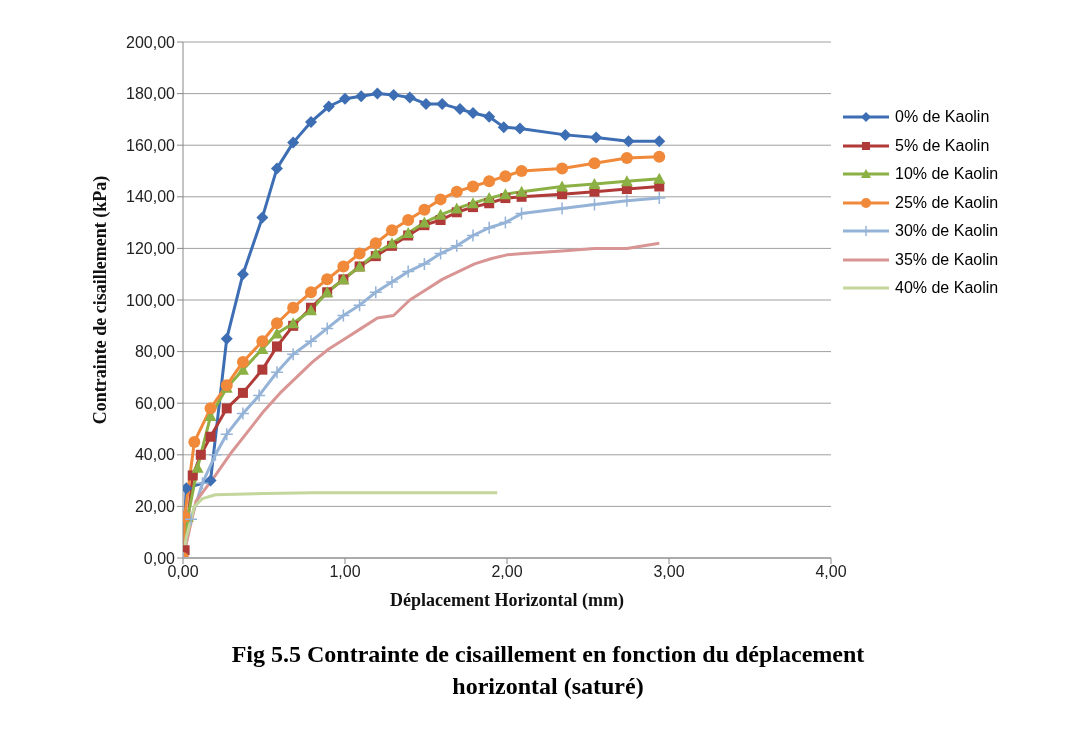 This screenshot has height=729, width=1074. I want to click on x-tick-label: 3,00, so click(669, 572).